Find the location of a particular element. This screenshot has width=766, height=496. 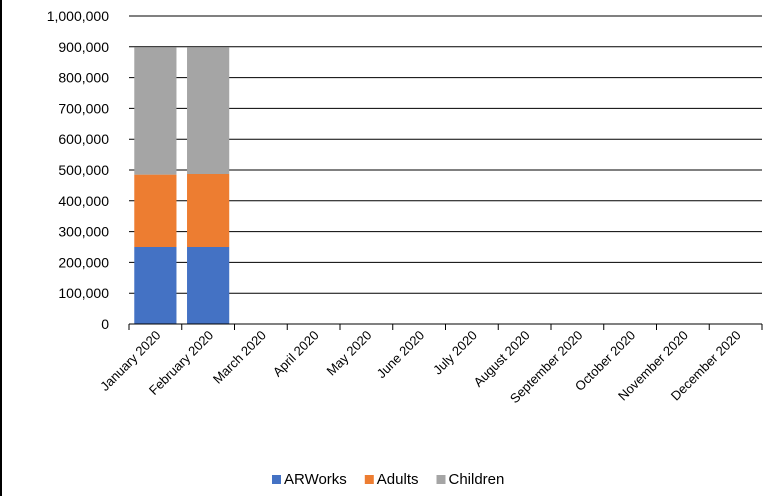

x-tick-label: April 2020 is located at coordinates (296, 354).